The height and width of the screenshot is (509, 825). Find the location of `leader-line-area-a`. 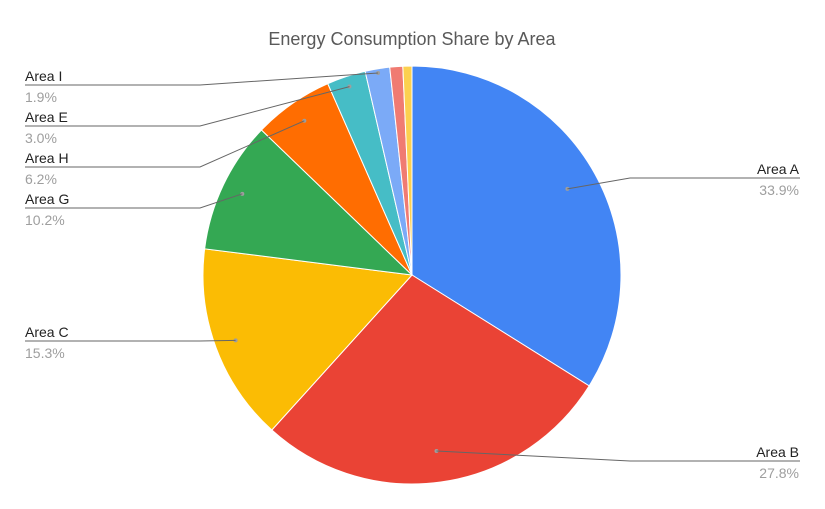

leader-line-area-a is located at coordinates (683, 183).